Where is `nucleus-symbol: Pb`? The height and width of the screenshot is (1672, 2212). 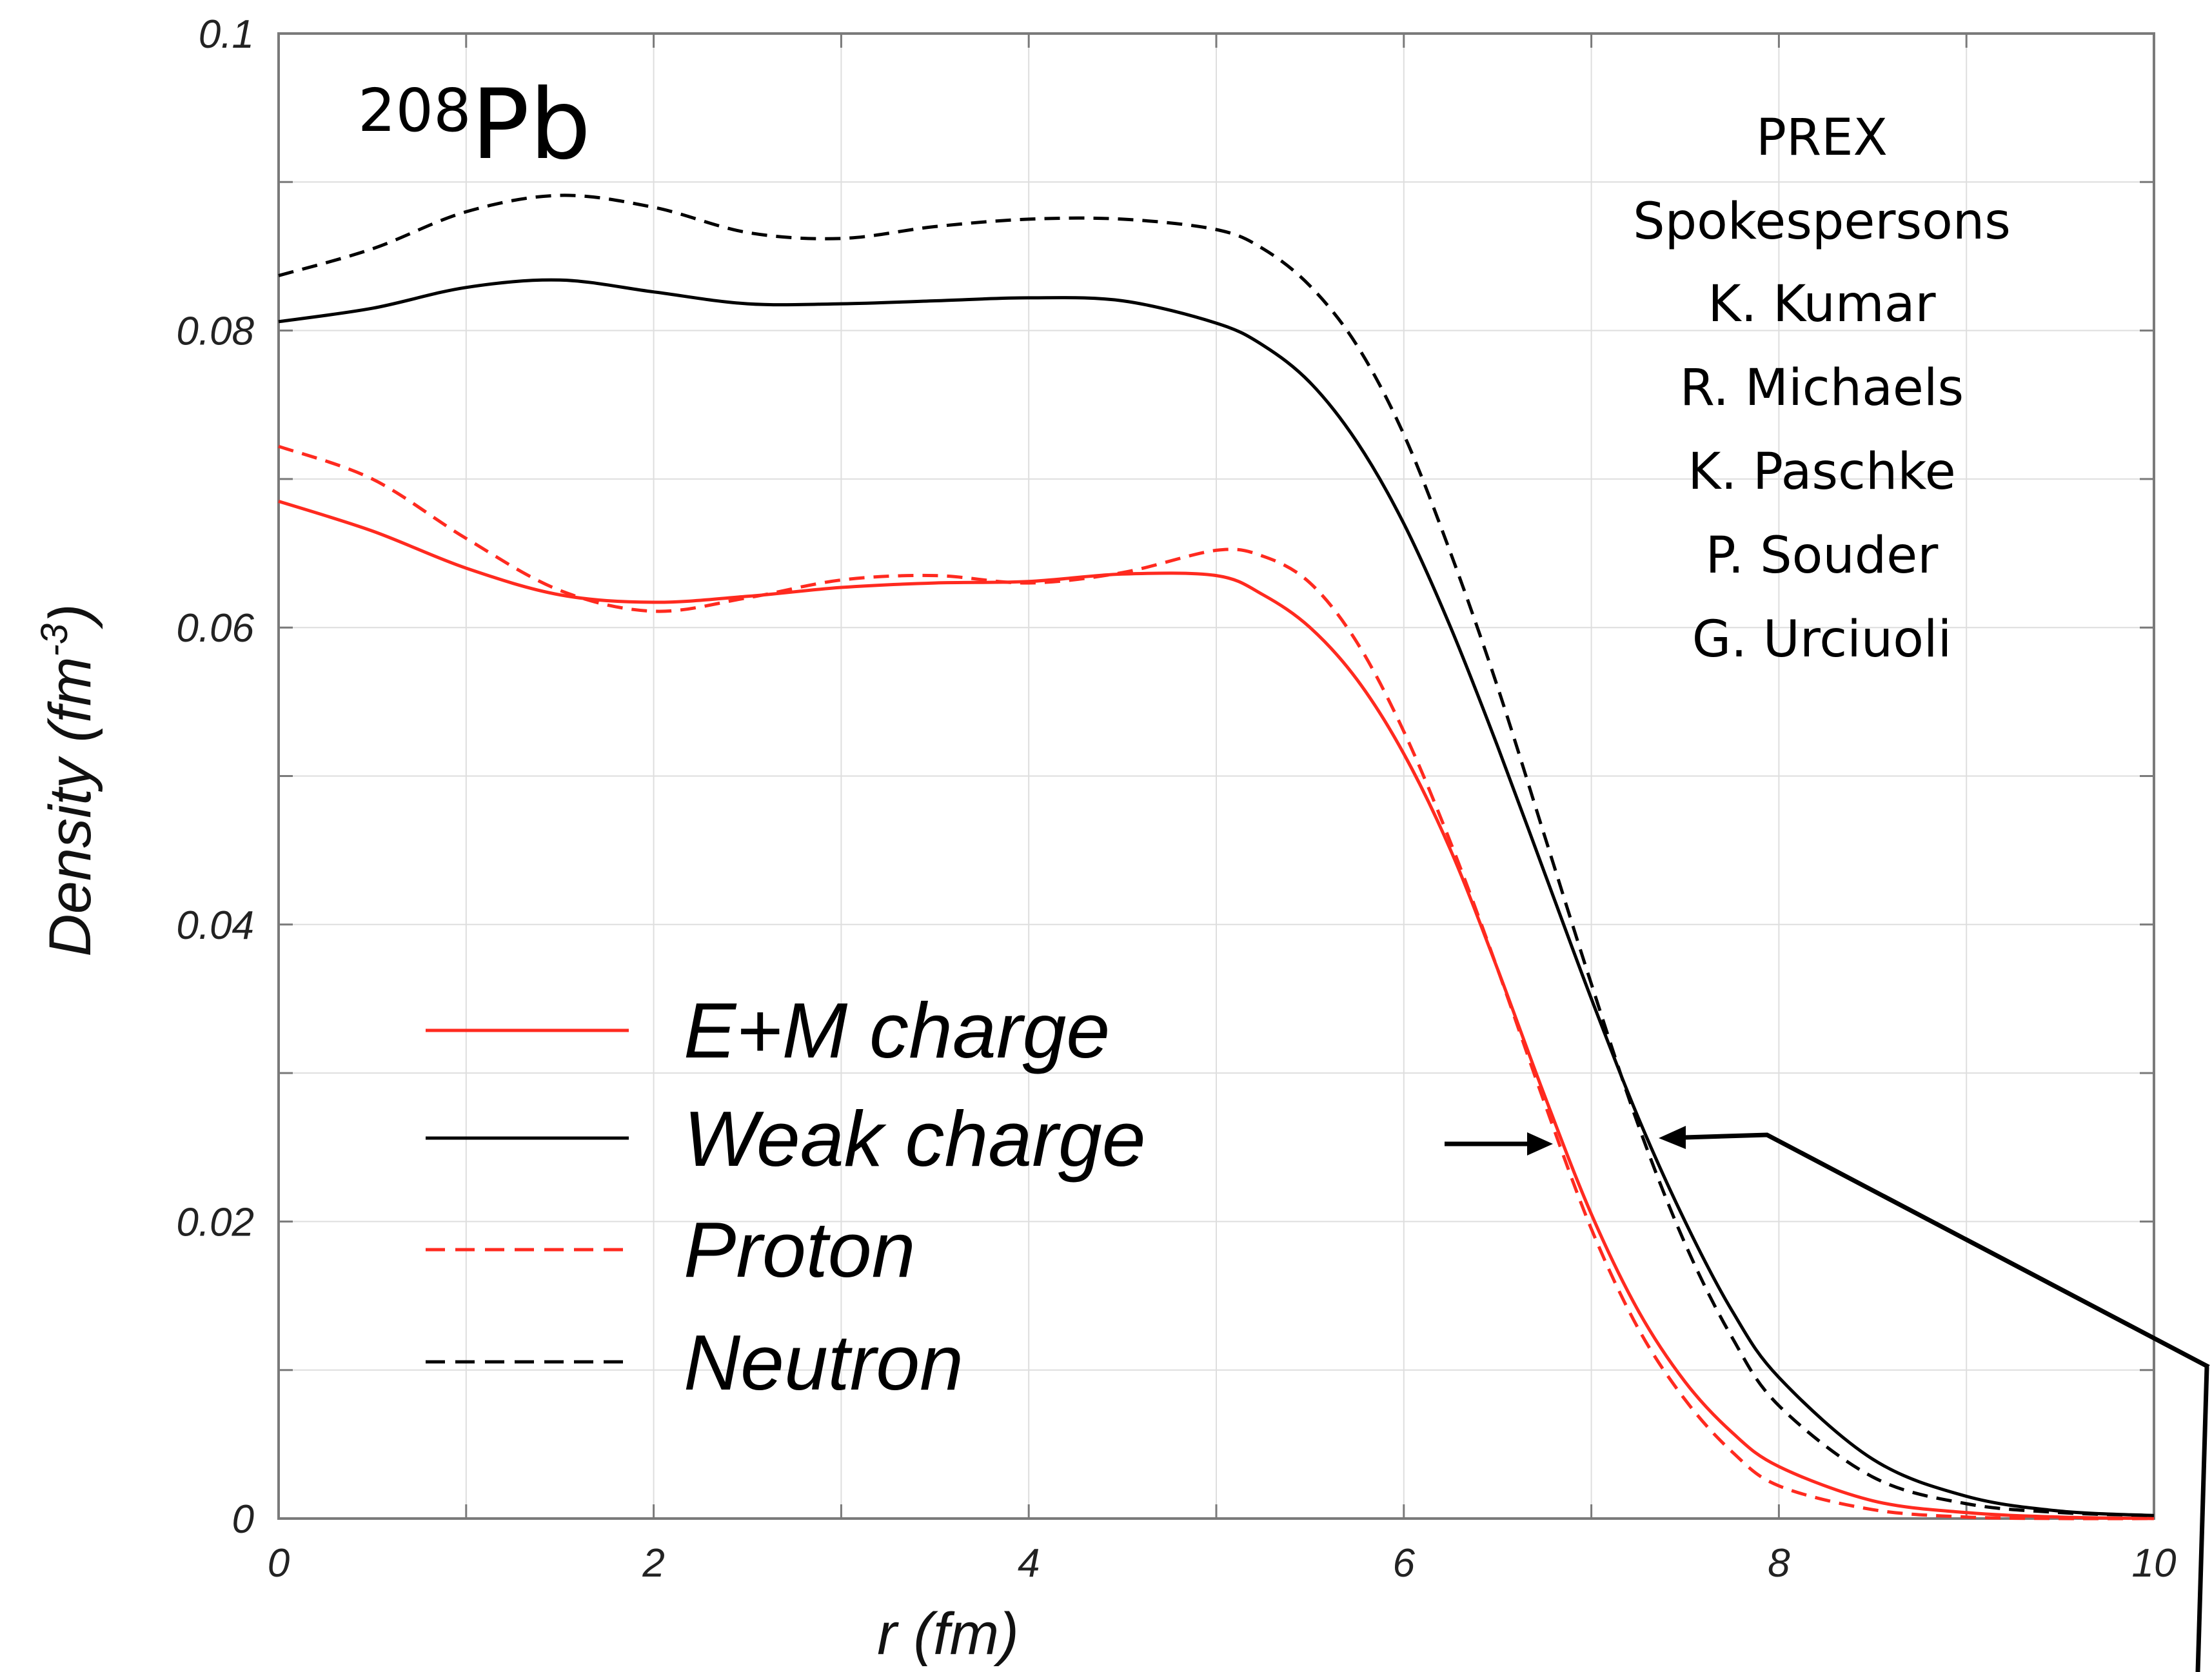 nucleus-symbol: Pb is located at coordinates (531, 125).